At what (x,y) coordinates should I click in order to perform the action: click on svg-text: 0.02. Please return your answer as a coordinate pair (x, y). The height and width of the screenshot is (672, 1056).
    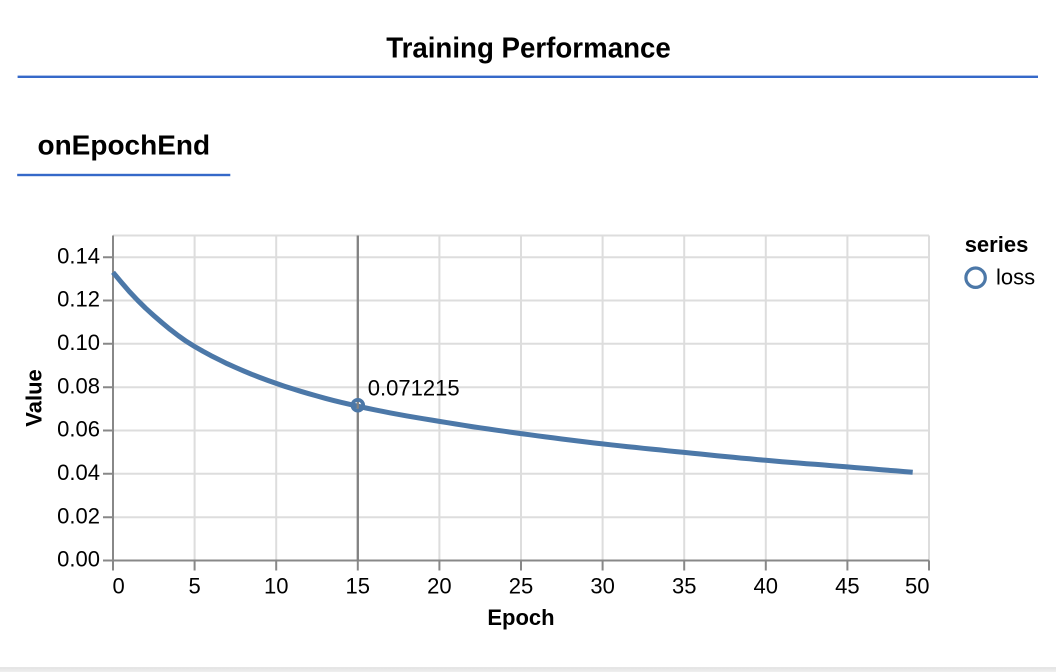
    Looking at the image, I should click on (78, 515).